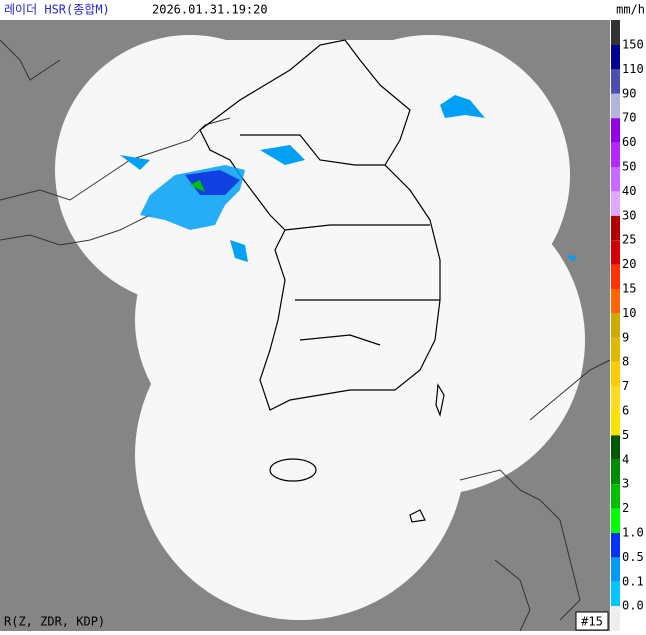 The image size is (646, 635). I want to click on method: R(Z, ZDR, KDP), so click(54, 622).